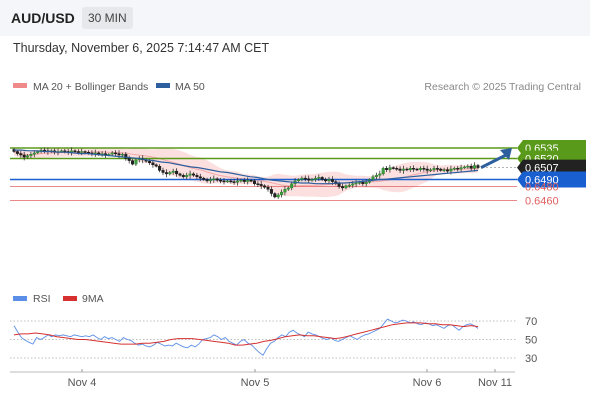  What do you see at coordinates (542, 181) in the screenshot?
I see `price-tag-text-0.6490: 0.6490` at bounding box center [542, 181].